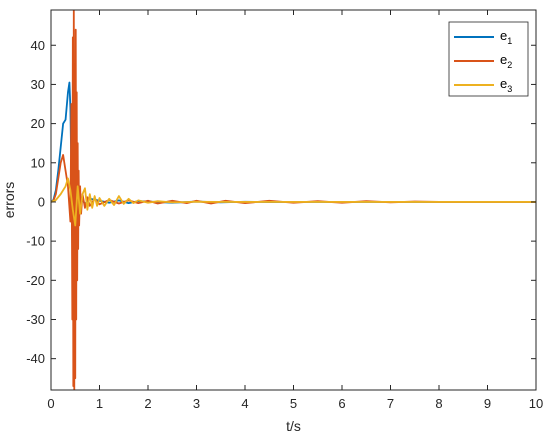  I want to click on legend-label-subscript: 3, so click(509, 89).